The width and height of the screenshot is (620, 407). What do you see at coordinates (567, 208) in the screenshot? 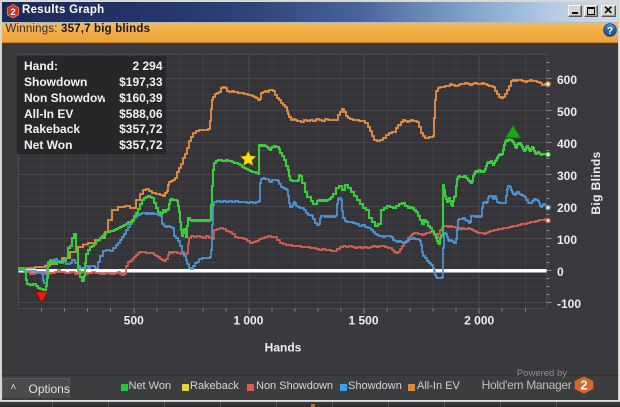
I see `svg-text: 200` at bounding box center [567, 208].